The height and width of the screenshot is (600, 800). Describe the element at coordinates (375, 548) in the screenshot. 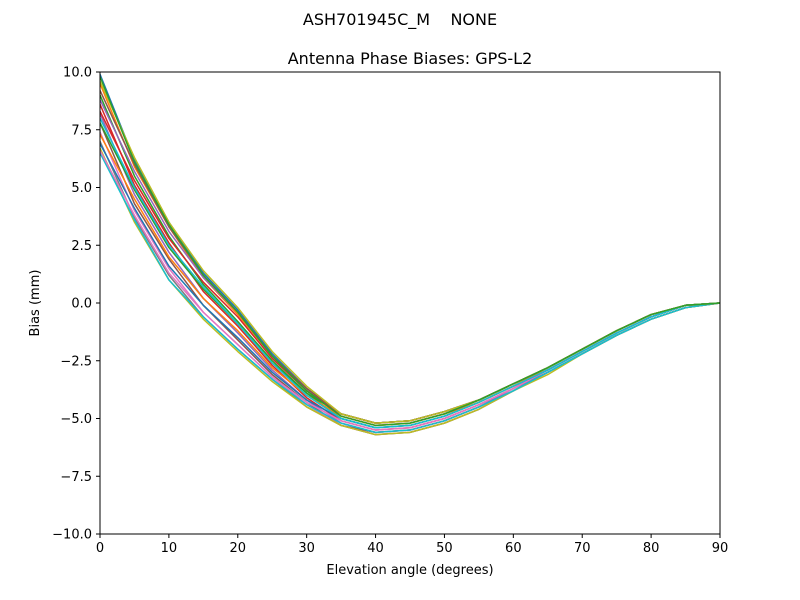

I see `x-tick-label: 40` at that location.